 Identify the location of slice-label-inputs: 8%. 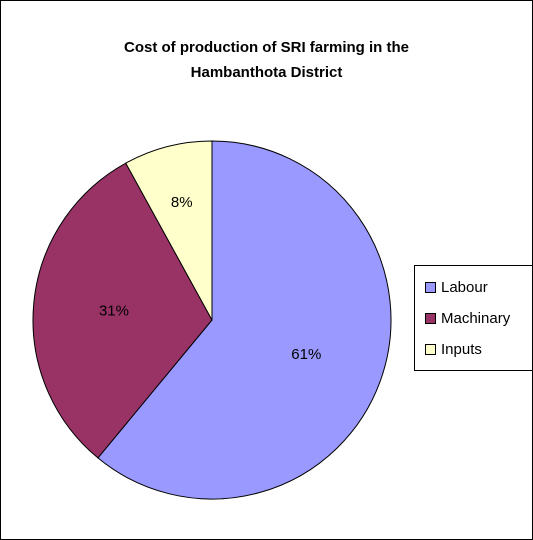
(182, 202).